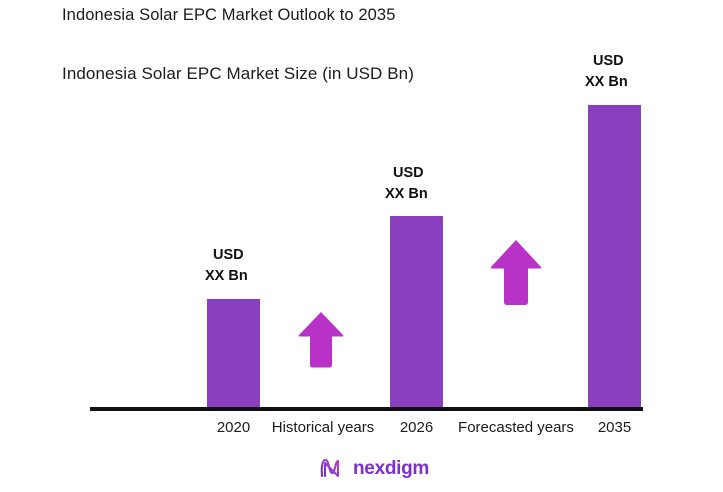 The height and width of the screenshot is (492, 723). Describe the element at coordinates (391, 468) in the screenshot. I see `brand-logo-text: nexdigm` at that location.